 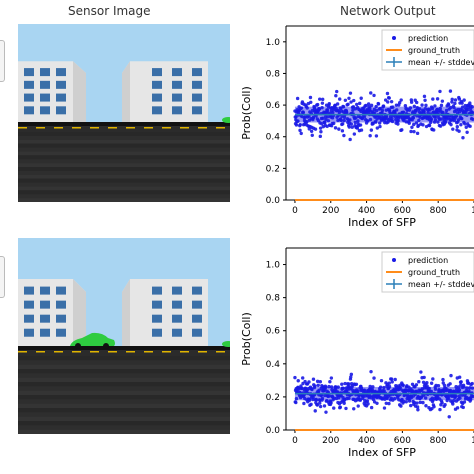 What do you see at coordinates (428, 38) in the screenshot?
I see `legend-entry: prediction` at bounding box center [428, 38].